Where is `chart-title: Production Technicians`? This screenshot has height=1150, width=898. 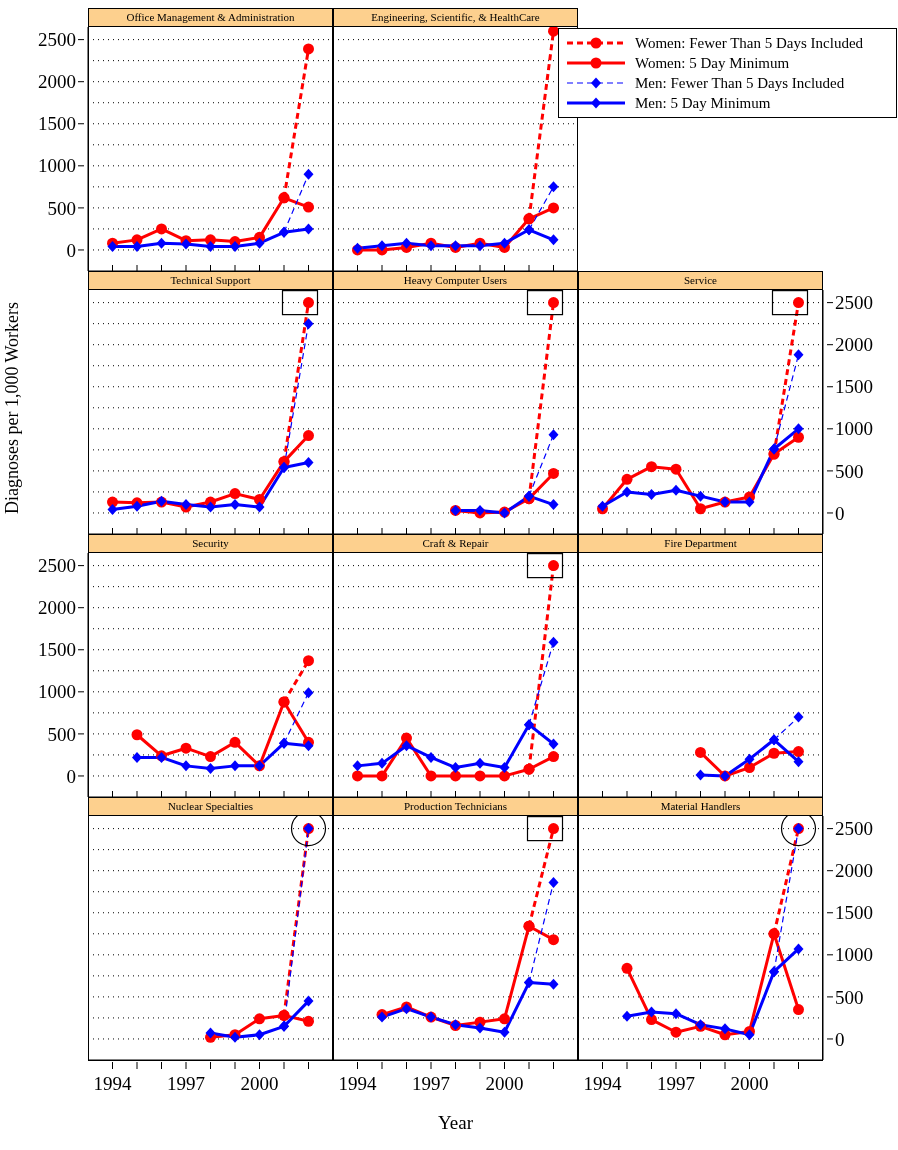 chart-title: Production Technicians is located at coordinates (455, 806).